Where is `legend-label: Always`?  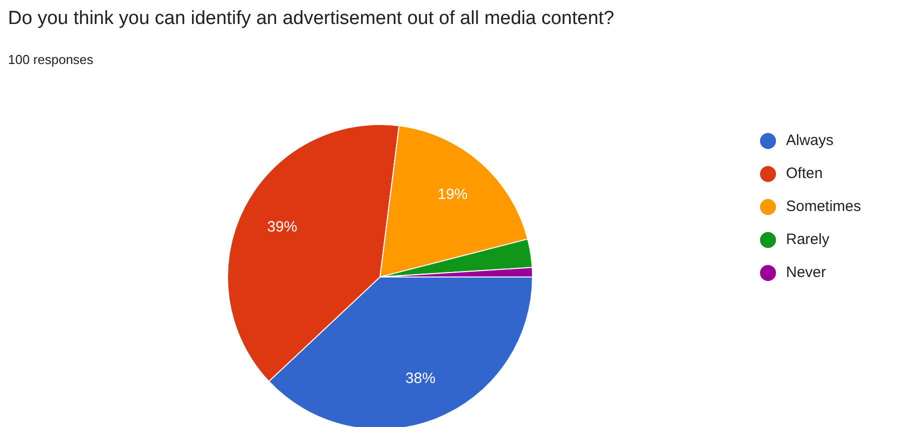
legend-label: Always is located at coordinates (810, 140).